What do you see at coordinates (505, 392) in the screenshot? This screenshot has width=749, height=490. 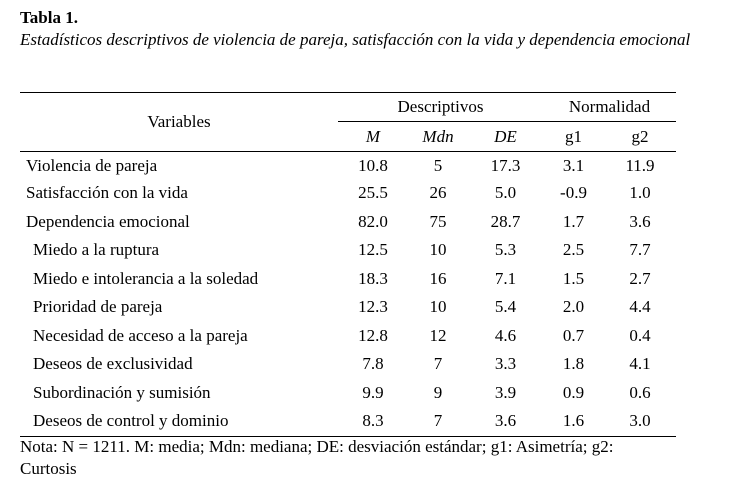 I see `row-de: 3.9` at bounding box center [505, 392].